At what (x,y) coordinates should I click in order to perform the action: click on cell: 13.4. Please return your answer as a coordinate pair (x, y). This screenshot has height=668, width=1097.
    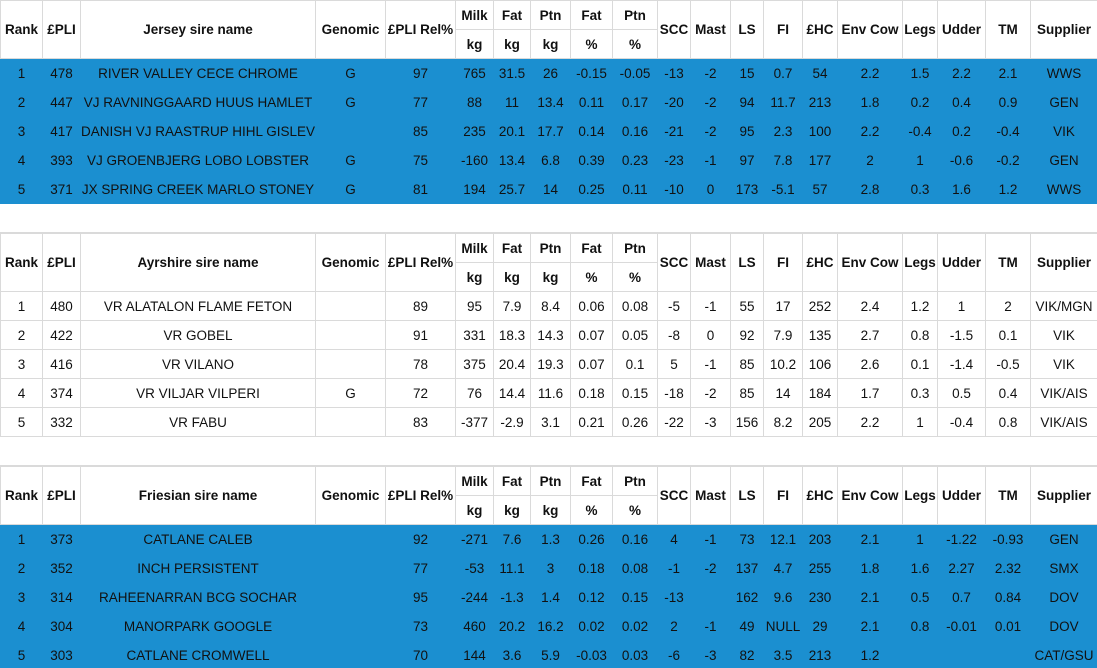
    Looking at the image, I should click on (512, 160).